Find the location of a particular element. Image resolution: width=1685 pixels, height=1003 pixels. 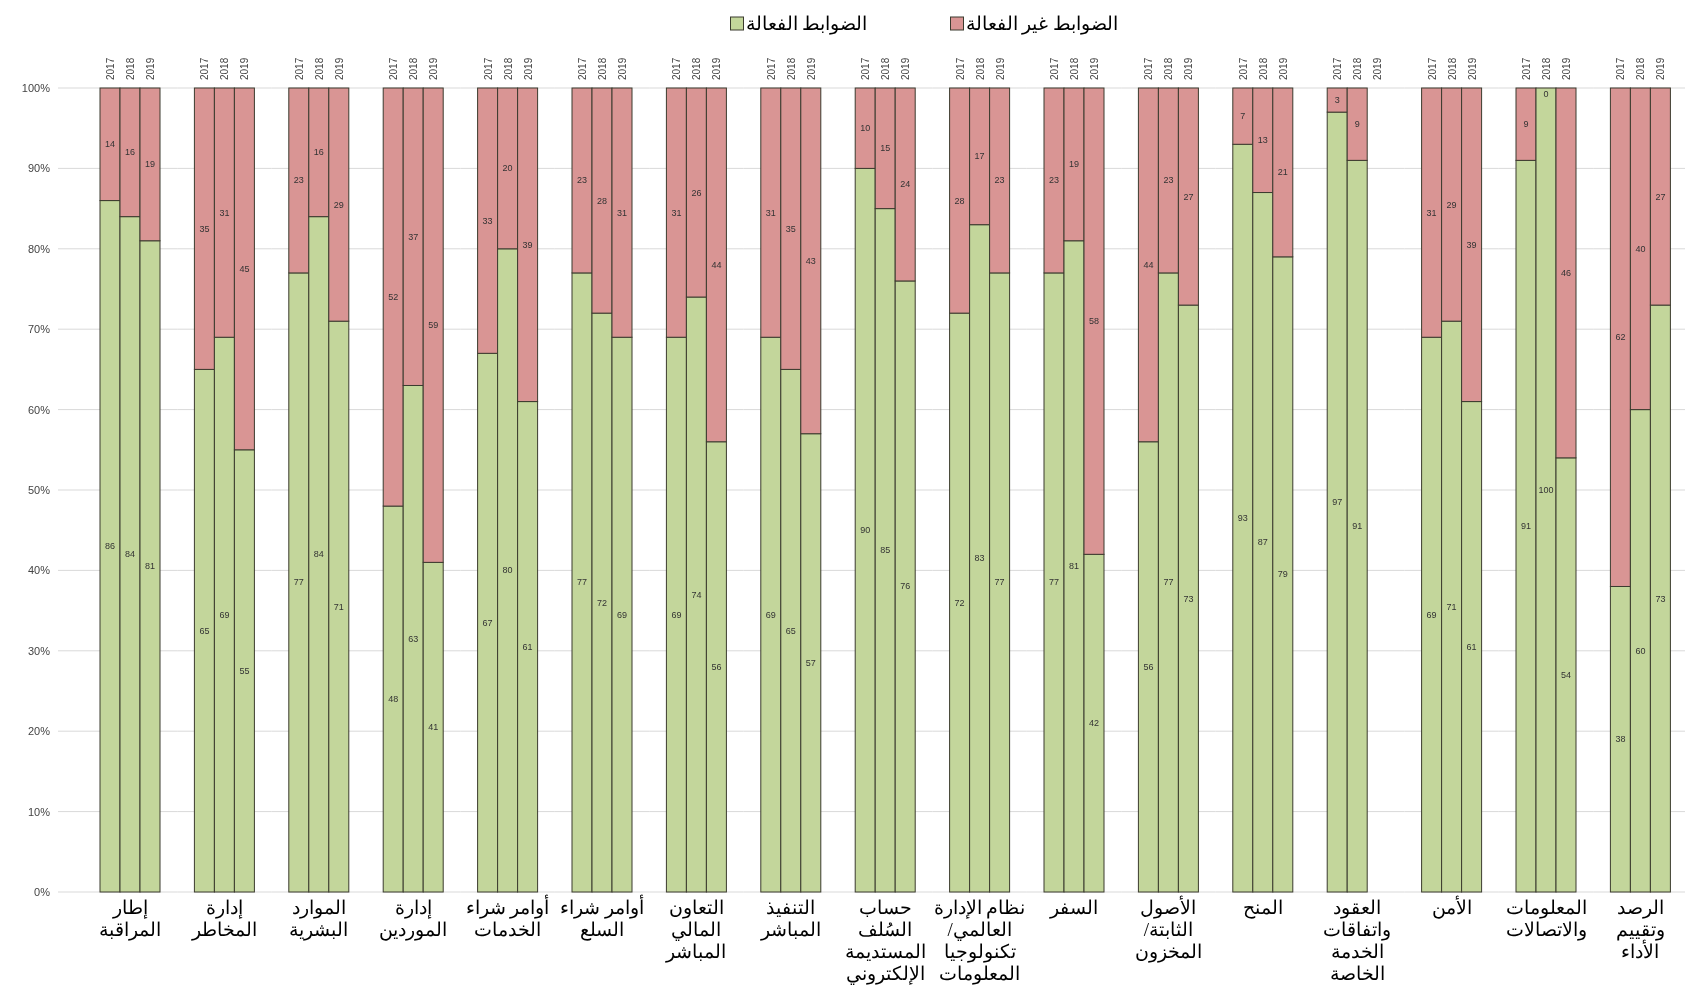

data-label: 33 is located at coordinates (487, 220).